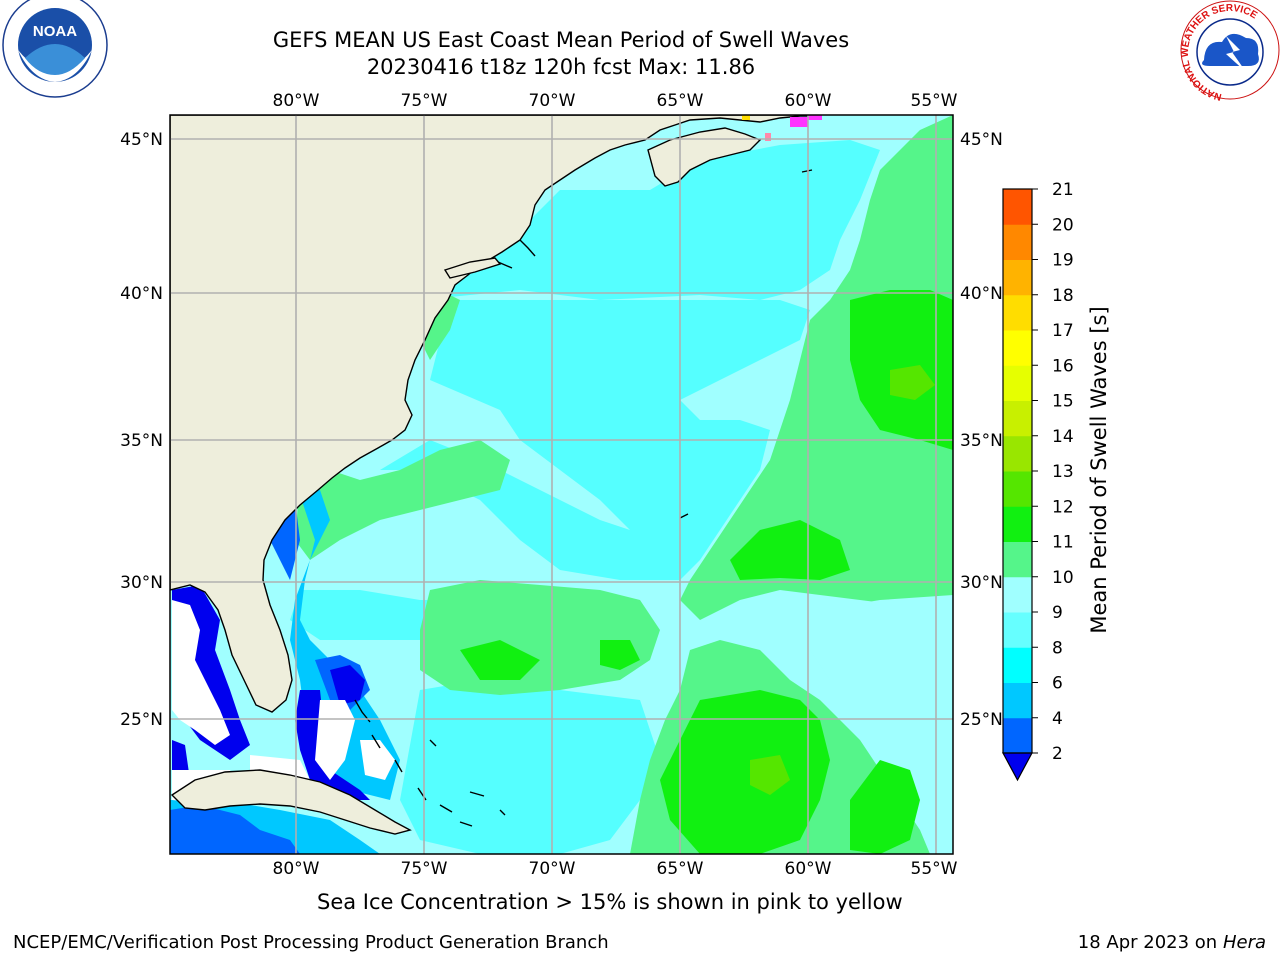  I want to click on colorbar-tick-label: 14, so click(1063, 437).